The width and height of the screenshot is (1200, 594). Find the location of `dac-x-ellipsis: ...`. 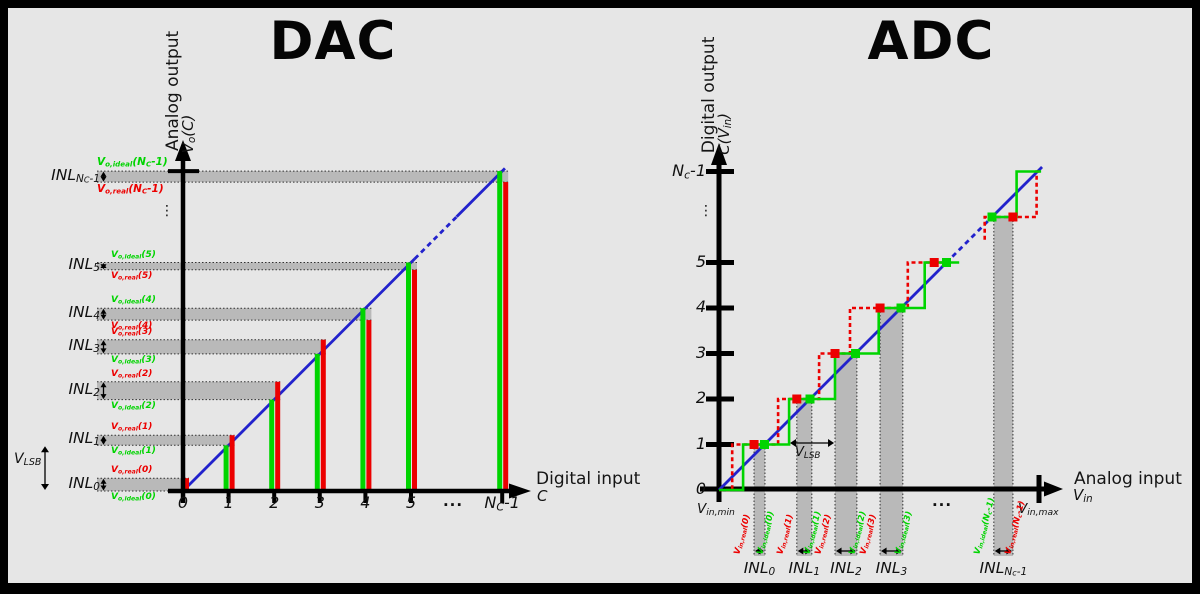

dac-x-ellipsis: ... is located at coordinates (453, 501).